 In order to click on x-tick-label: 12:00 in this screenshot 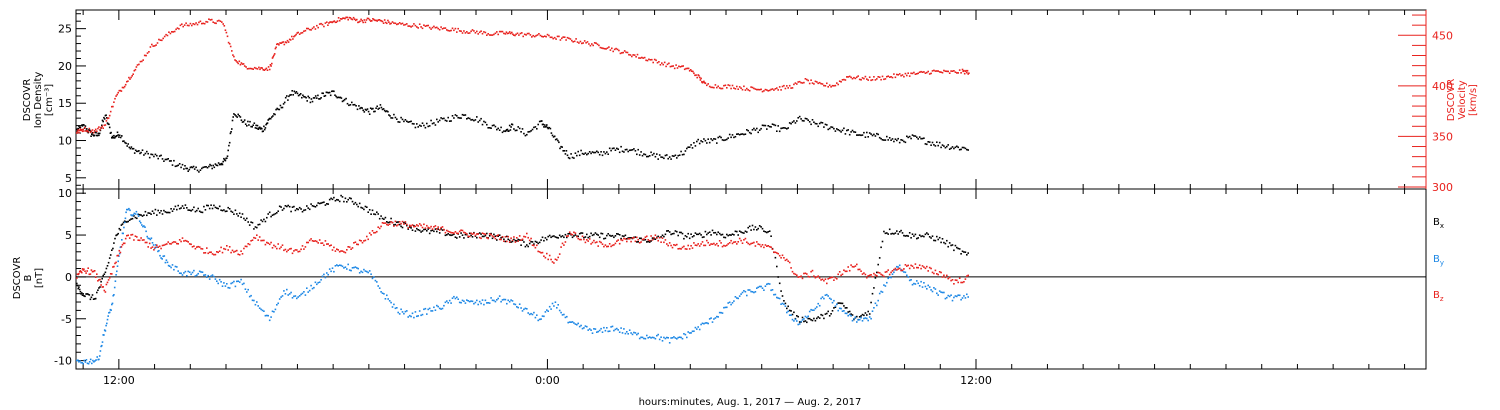, I will do `click(119, 380)`.